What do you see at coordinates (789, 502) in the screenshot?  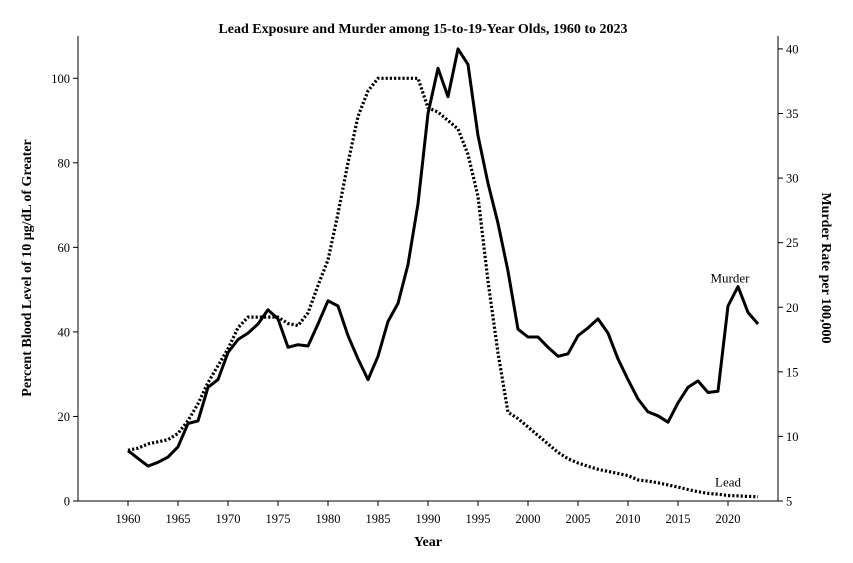 I see `right-y-tick-label: 5` at bounding box center [789, 502].